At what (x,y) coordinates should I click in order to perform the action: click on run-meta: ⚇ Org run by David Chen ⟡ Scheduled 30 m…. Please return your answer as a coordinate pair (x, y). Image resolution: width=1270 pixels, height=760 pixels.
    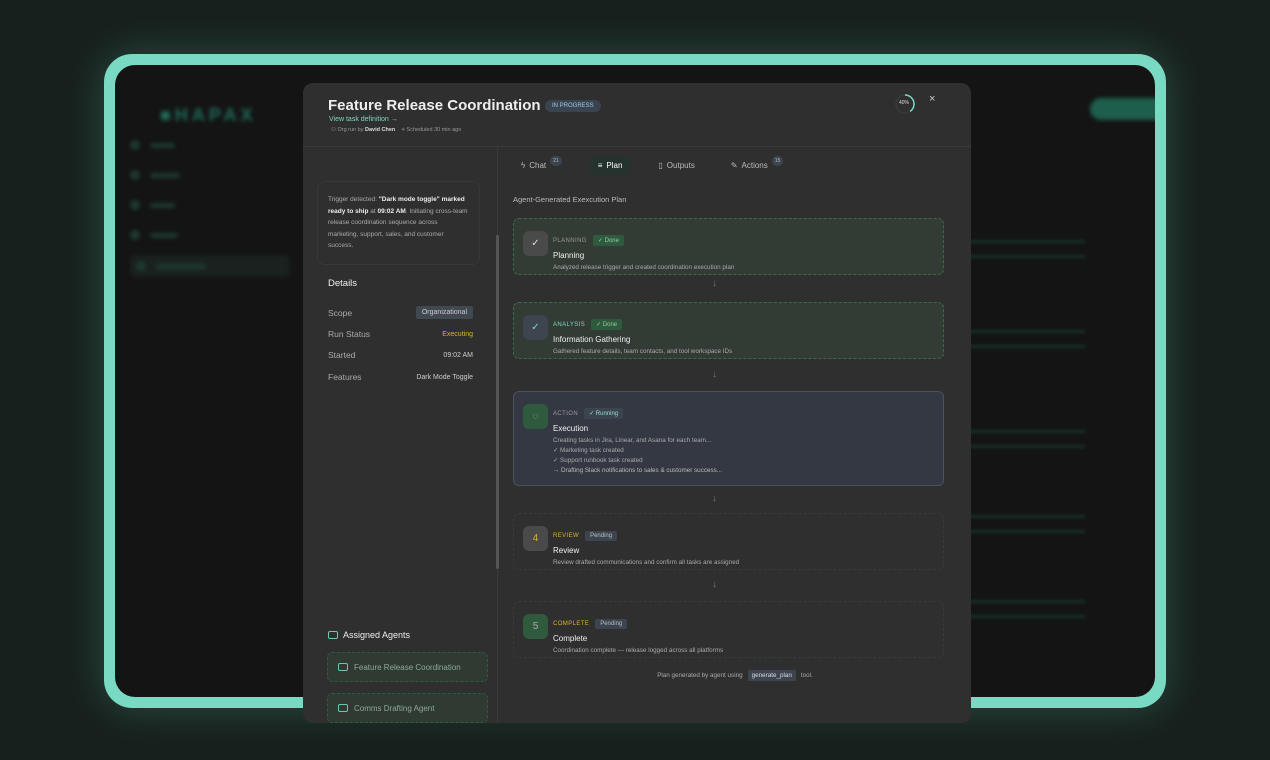
    Looking at the image, I should click on (396, 130).